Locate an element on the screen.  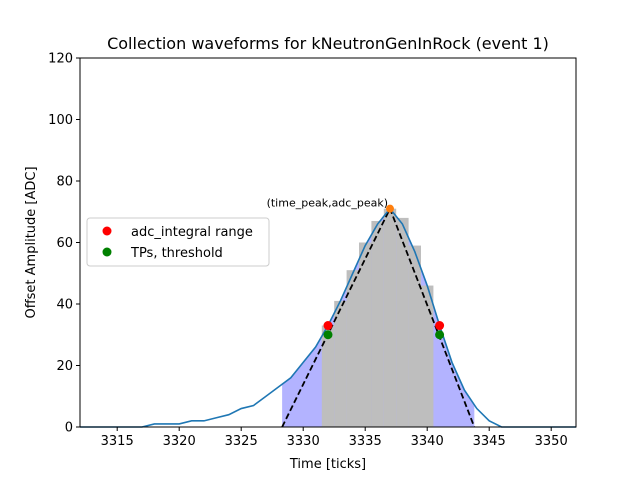
peak-annotation: (time_peak,adc_peak) is located at coordinates (327, 203).